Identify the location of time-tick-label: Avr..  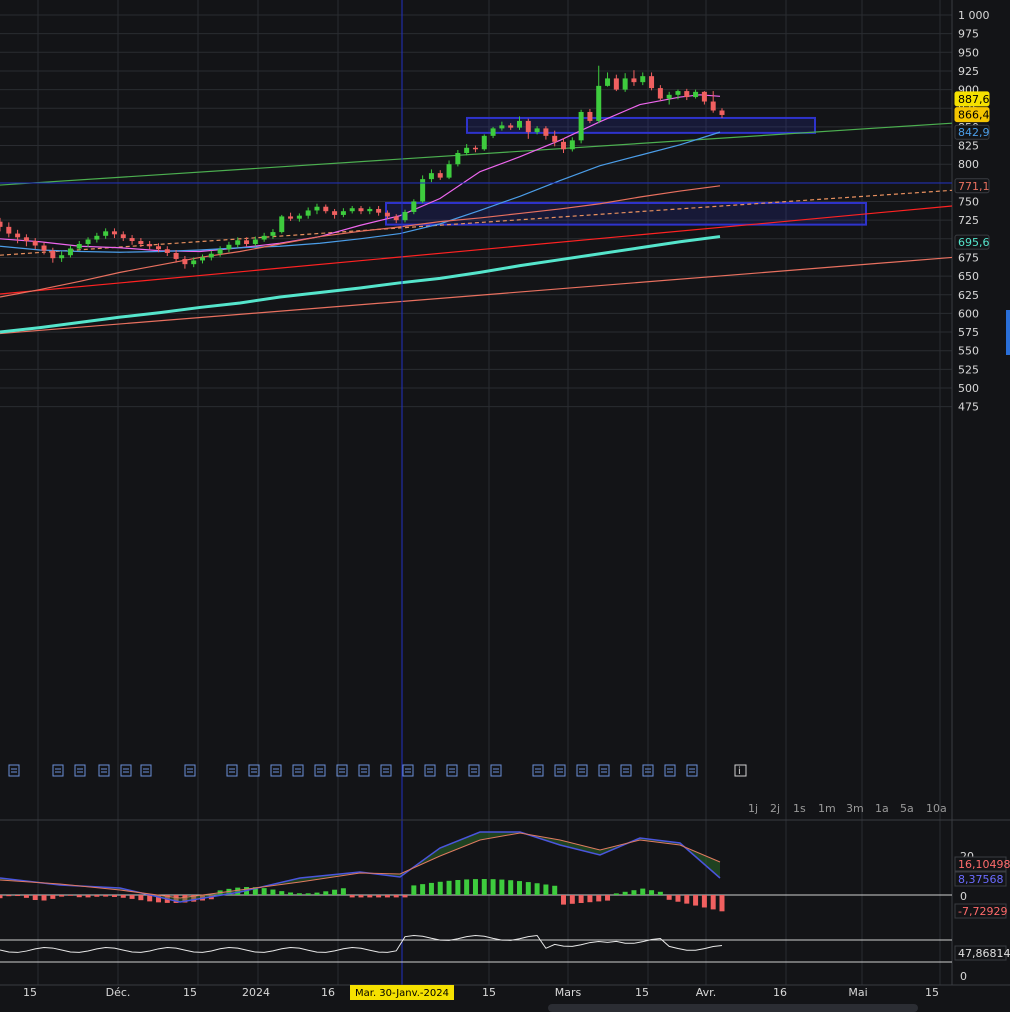
(706, 992).